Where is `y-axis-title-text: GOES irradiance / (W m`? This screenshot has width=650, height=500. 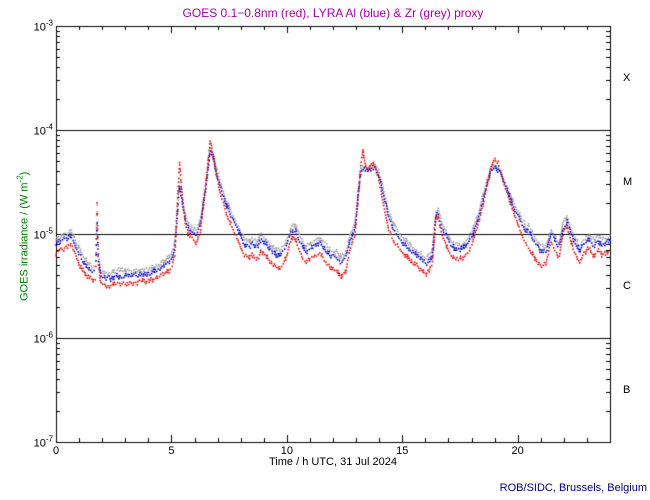 y-axis-title-text: GOES irradiance / (W m is located at coordinates (24, 242).